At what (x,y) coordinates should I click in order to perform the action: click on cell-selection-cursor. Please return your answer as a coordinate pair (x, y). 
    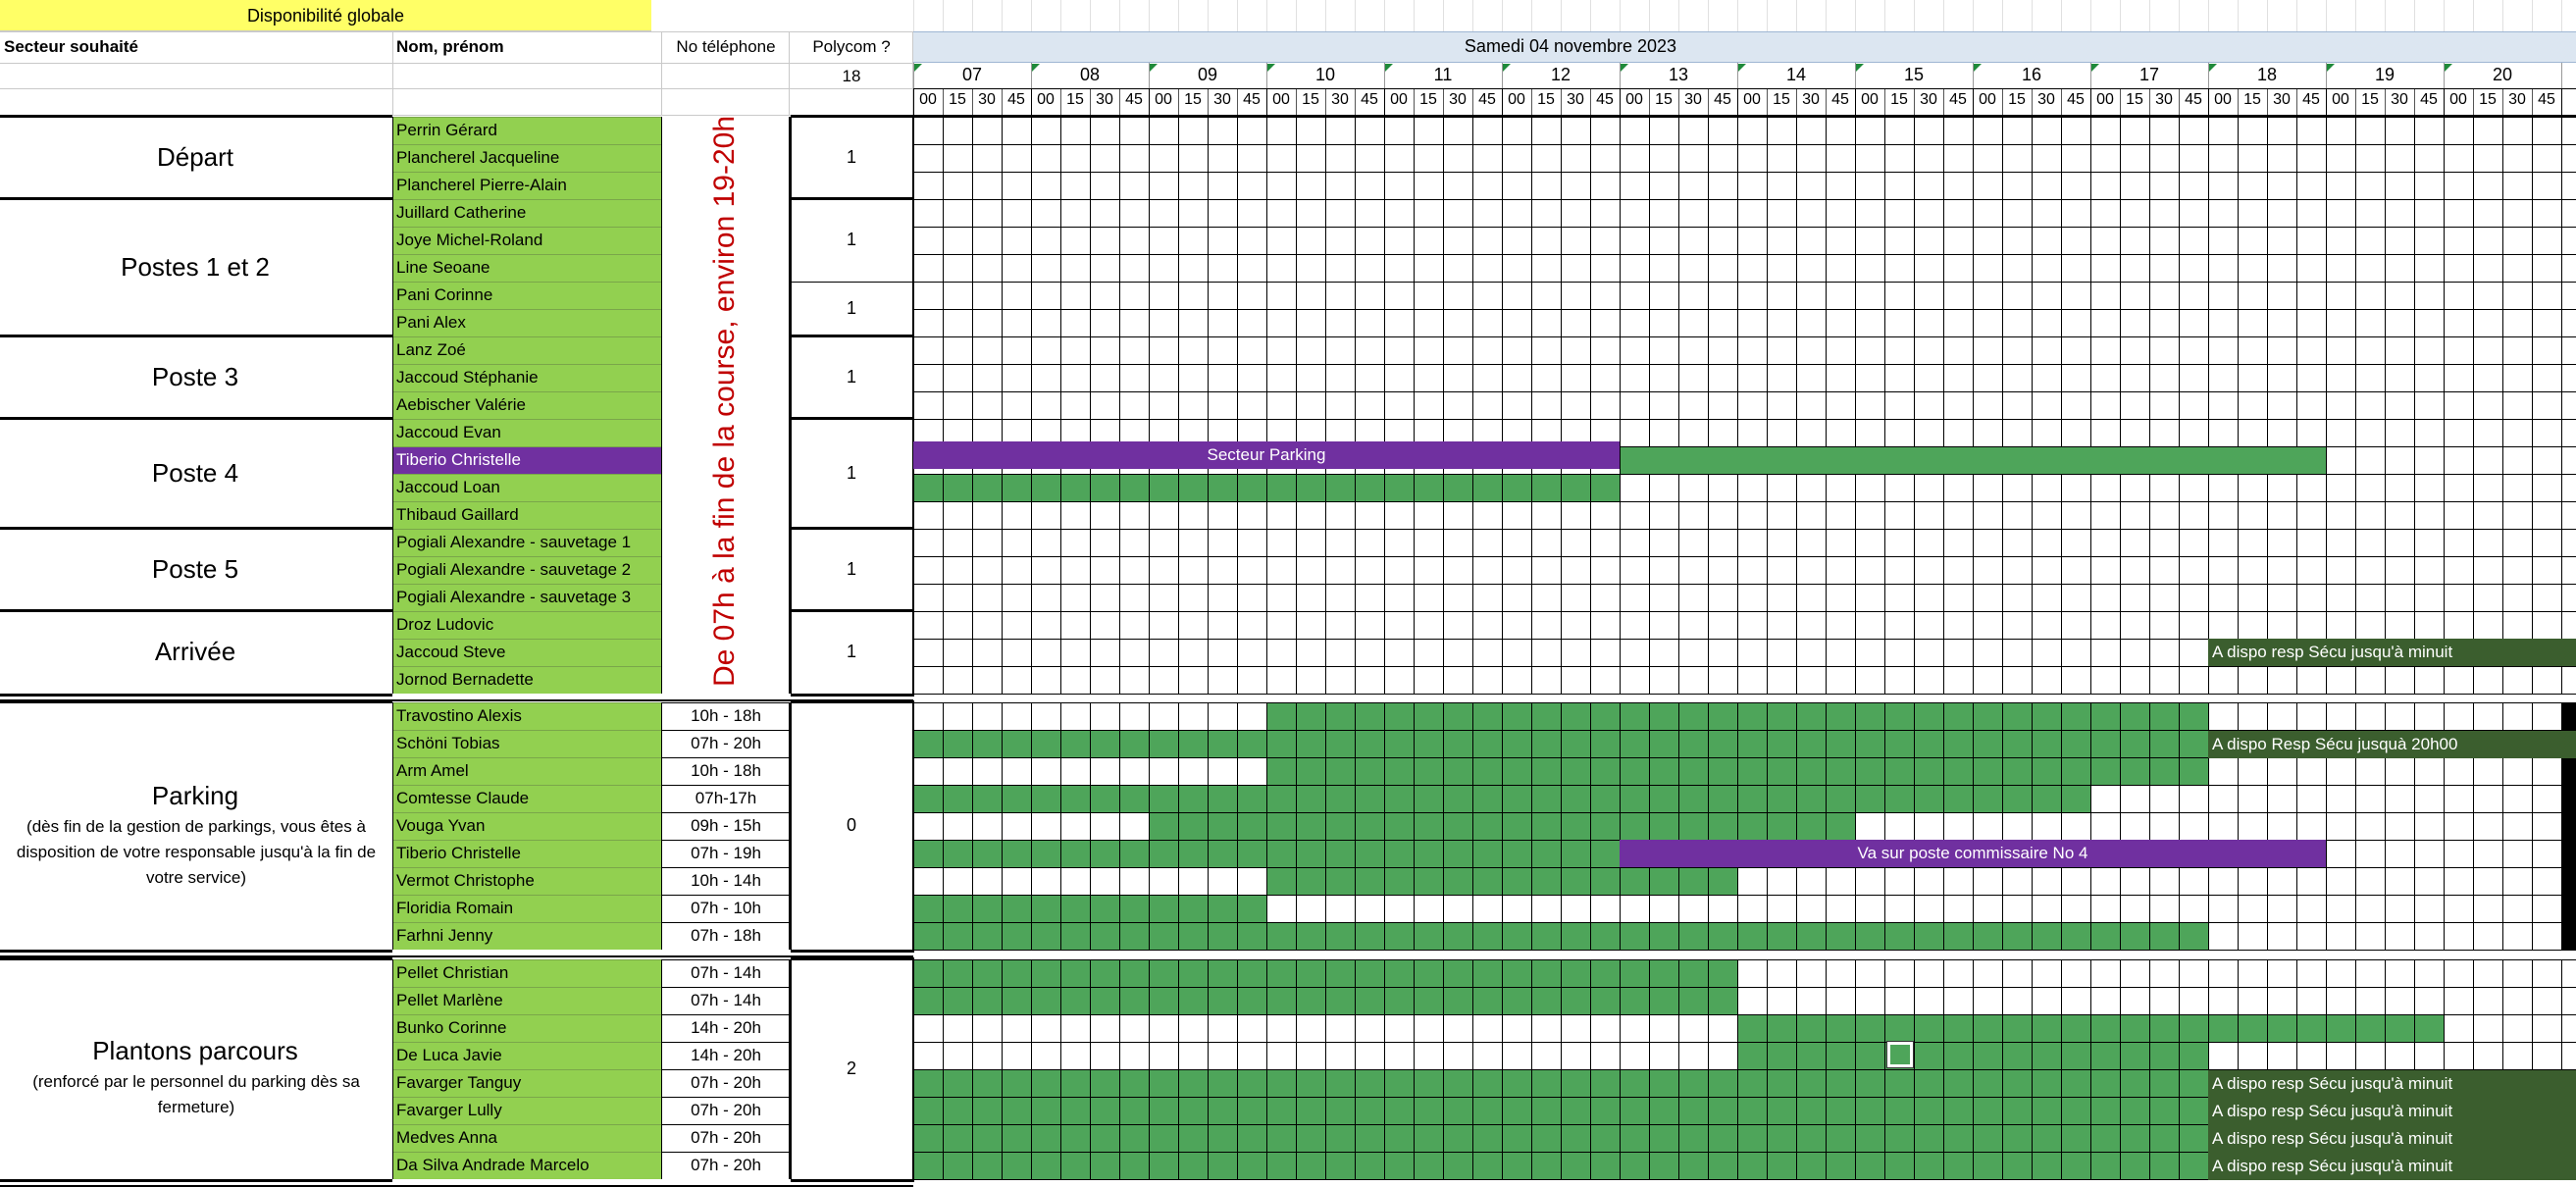
    Looking at the image, I should click on (1900, 1054).